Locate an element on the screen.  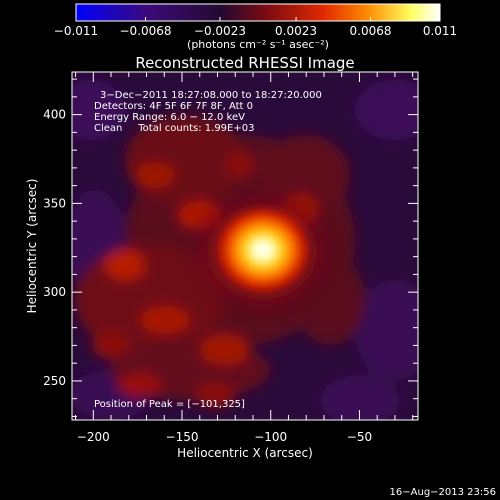
x-axis-label: Heliocentric X (arcsec) is located at coordinates (245, 453).